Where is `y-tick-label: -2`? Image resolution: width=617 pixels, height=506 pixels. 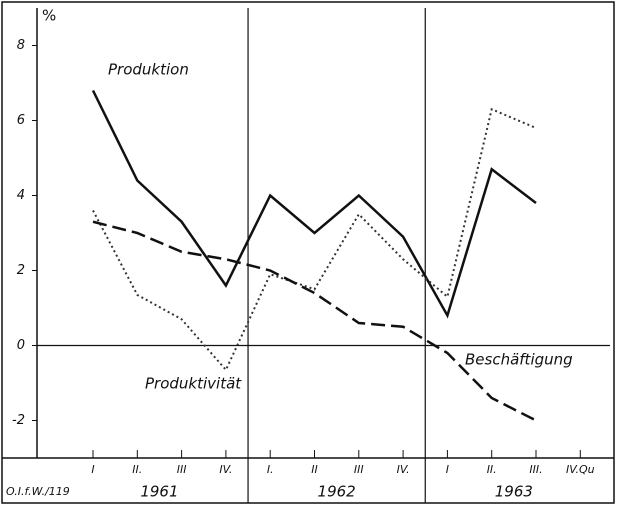 y-tick-label: -2 is located at coordinates (18, 420).